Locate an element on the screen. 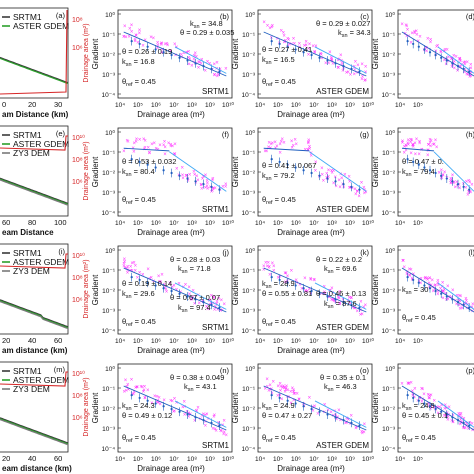 The width and height of the screenshot is (474, 474). y-tick-label: 10⁻³ is located at coordinates (389, 429).